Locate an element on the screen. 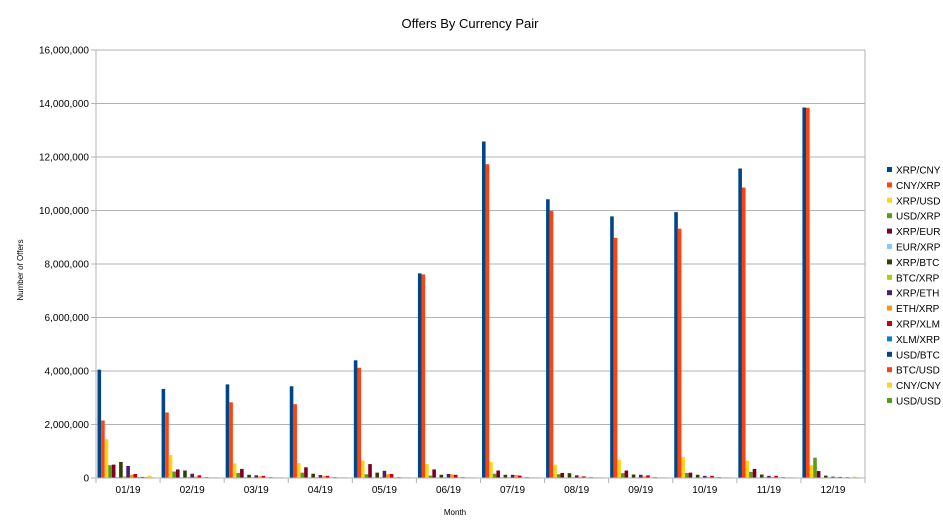 This screenshot has width=943, height=530. x-tick-label: 12/19 is located at coordinates (832, 490).